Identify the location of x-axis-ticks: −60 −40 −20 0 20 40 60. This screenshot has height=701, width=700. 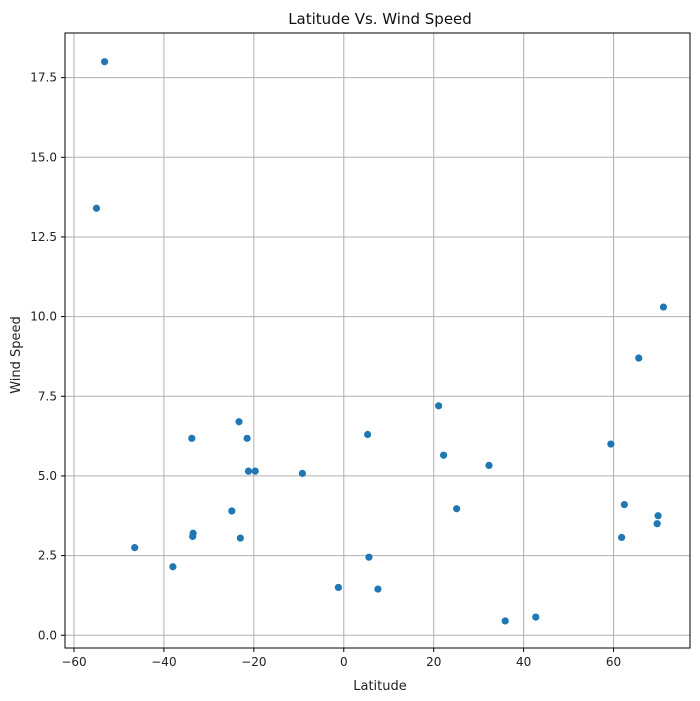
(341, 658).